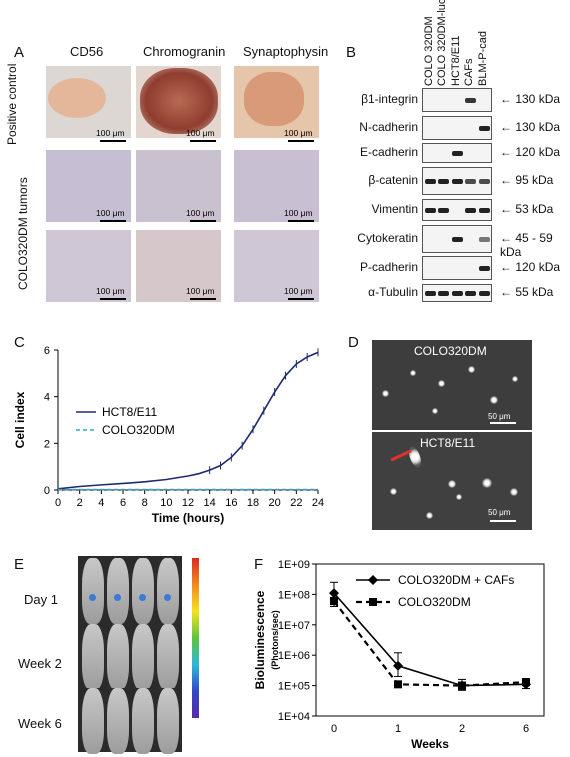  What do you see at coordinates (130, 590) in the screenshot?
I see `imaging-day1` at bounding box center [130, 590].